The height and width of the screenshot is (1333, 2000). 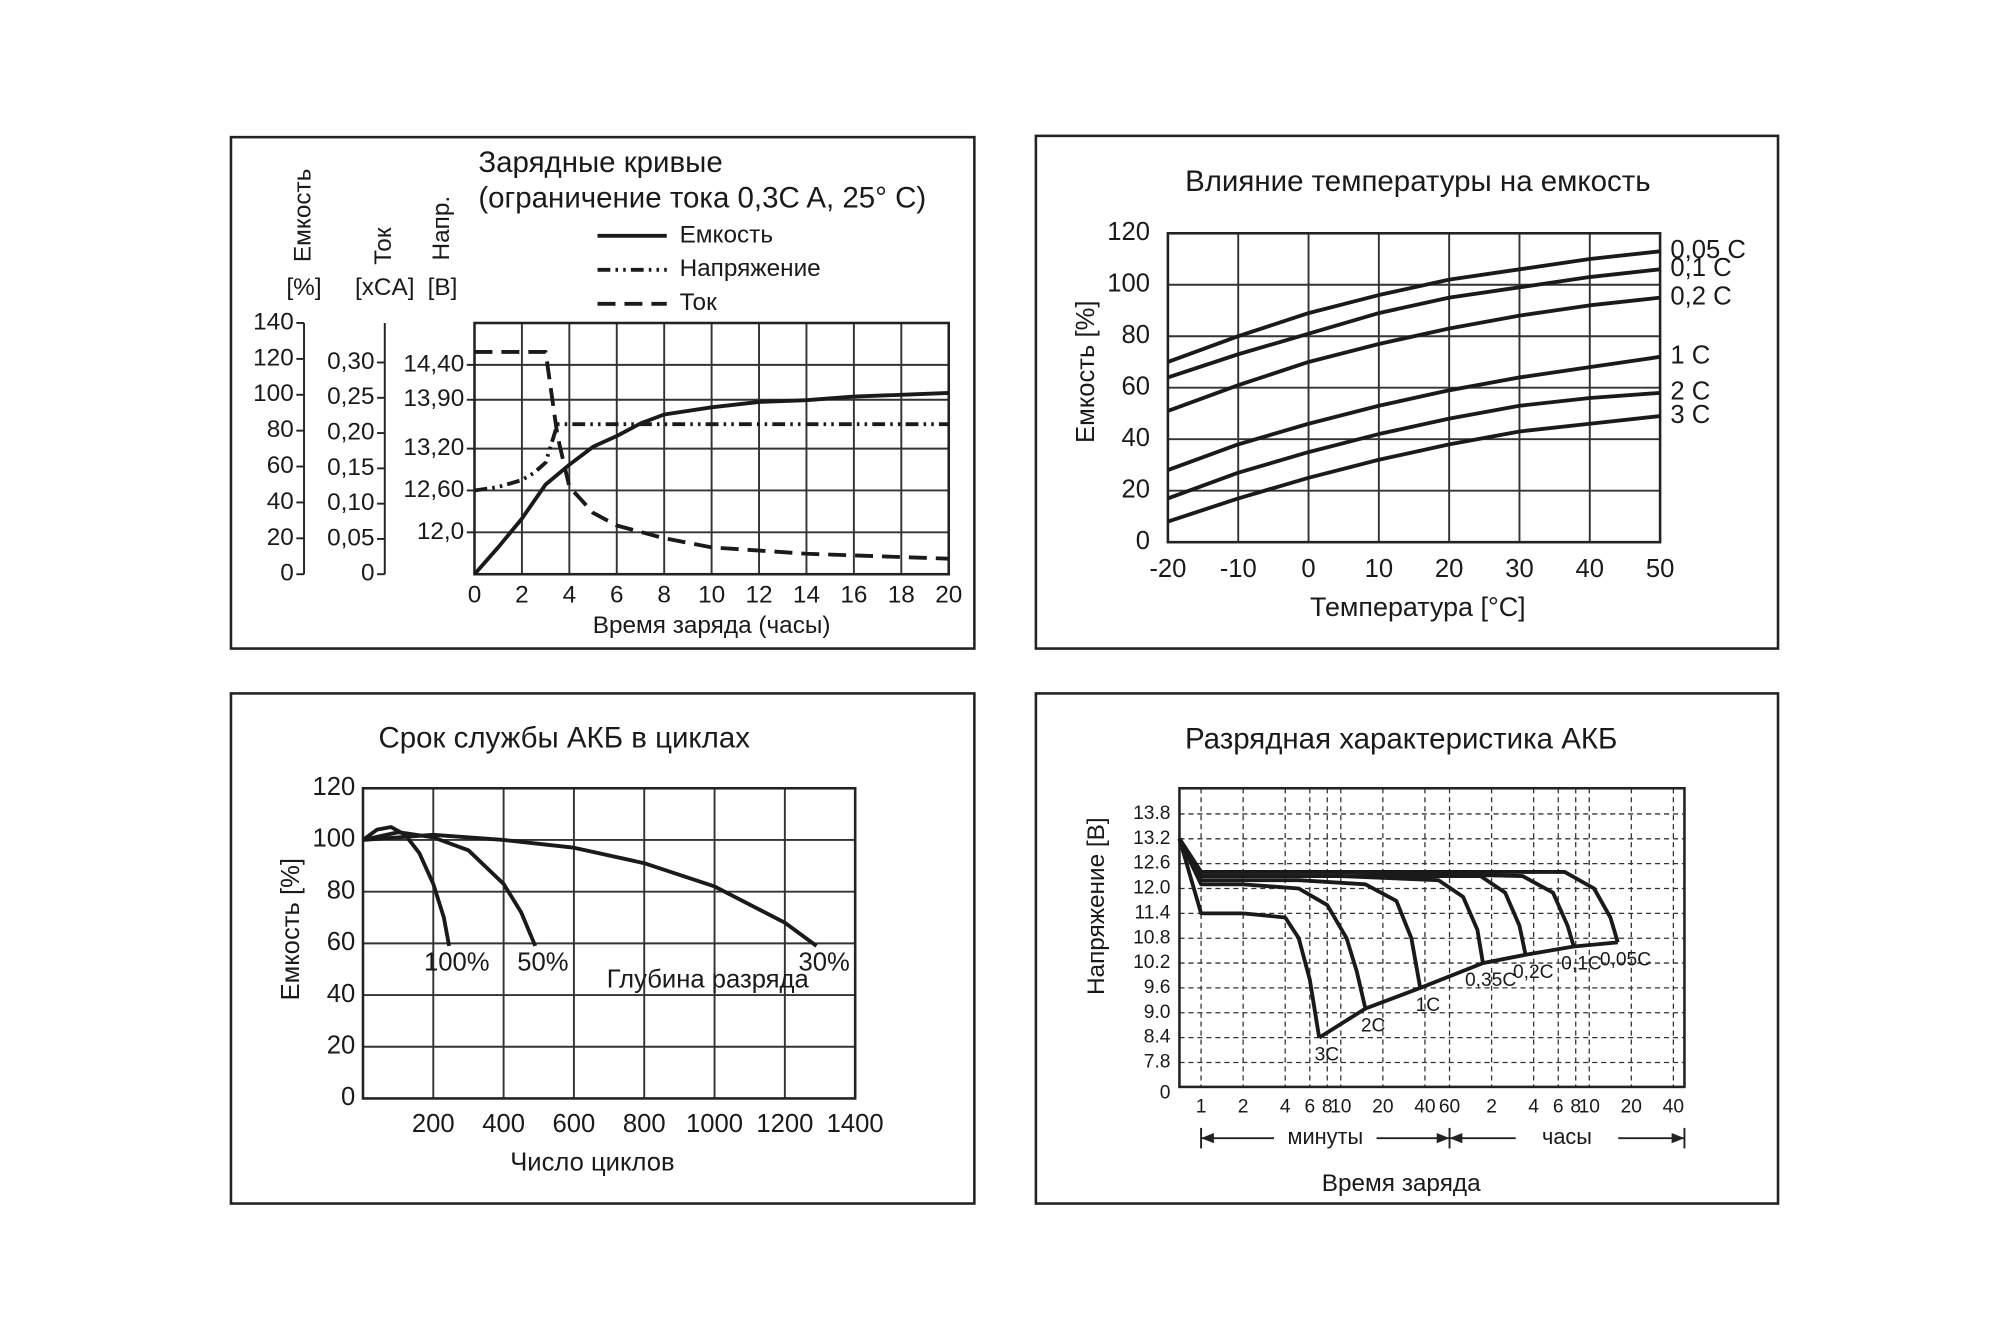 I want to click on series-label: 0,35C, so click(x=1490, y=980).